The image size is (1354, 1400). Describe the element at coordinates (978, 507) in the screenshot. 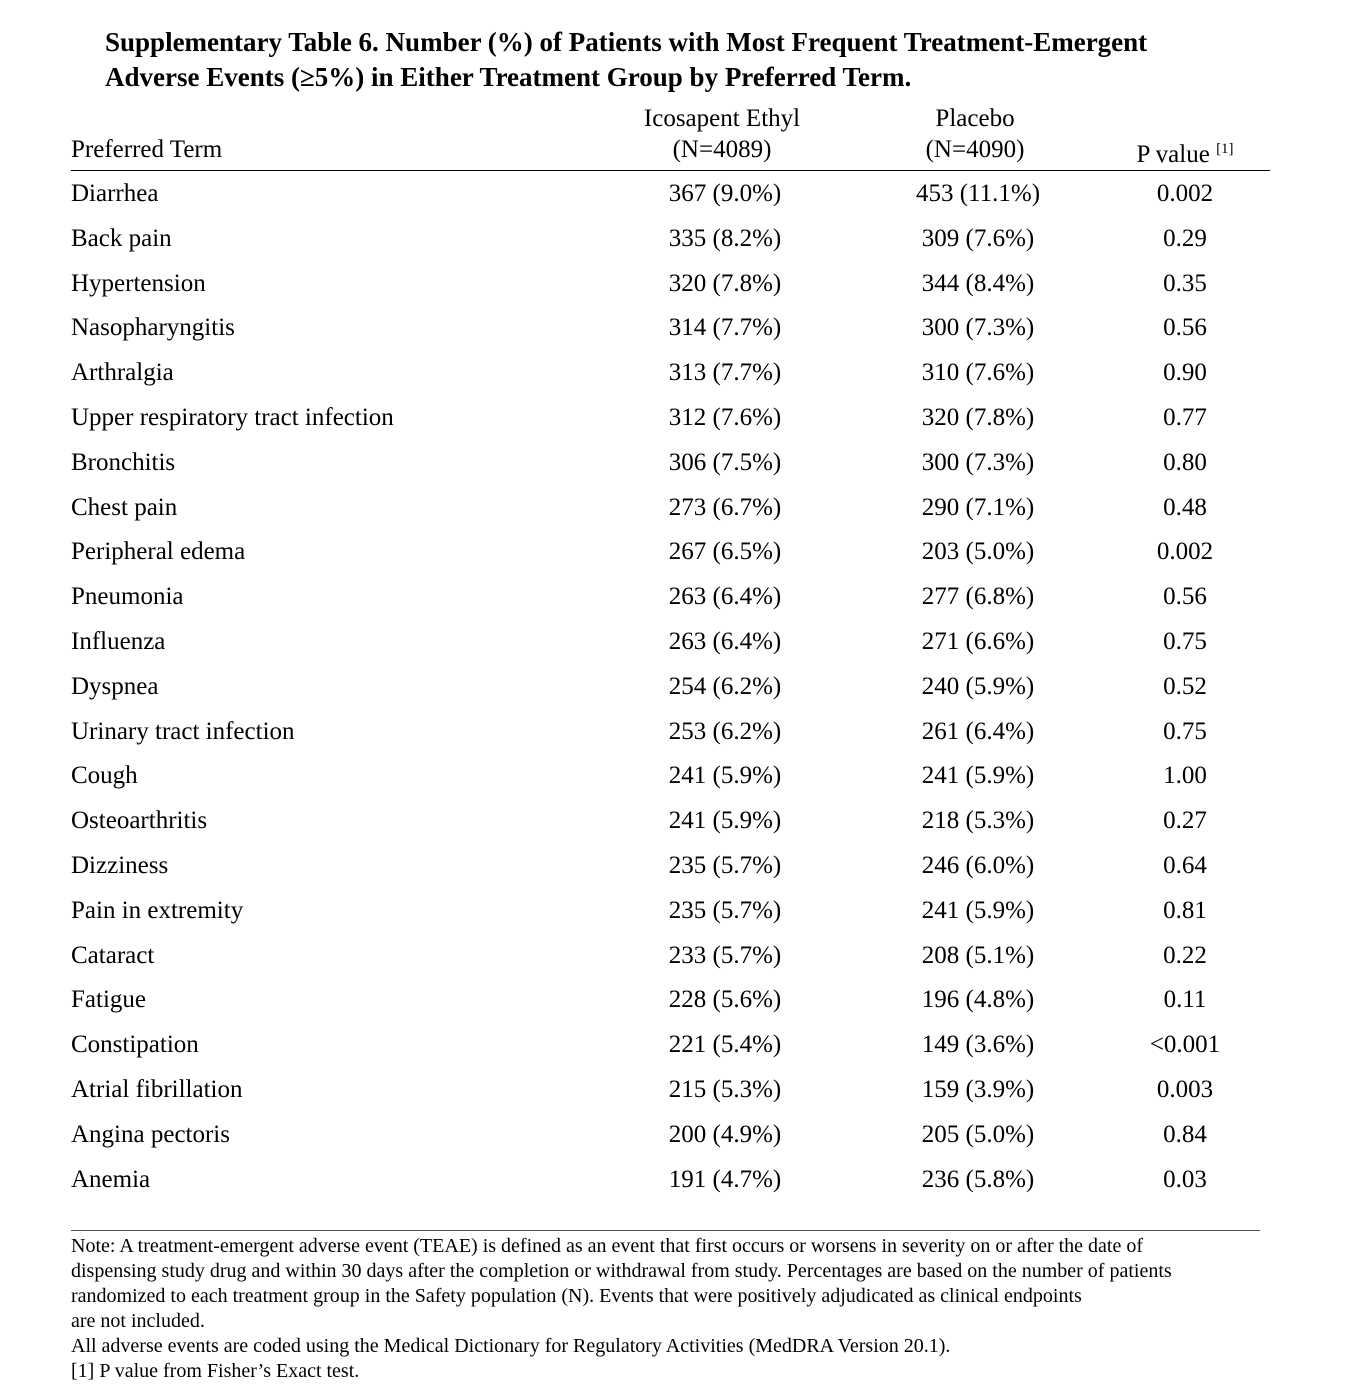

I see `count-cell: 290 (7.1%)` at that location.